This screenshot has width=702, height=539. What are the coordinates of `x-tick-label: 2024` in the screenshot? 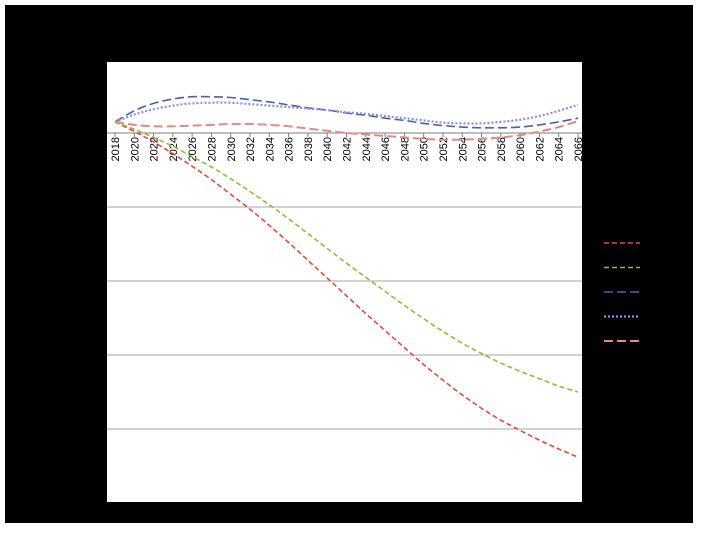 It's located at (174, 149).